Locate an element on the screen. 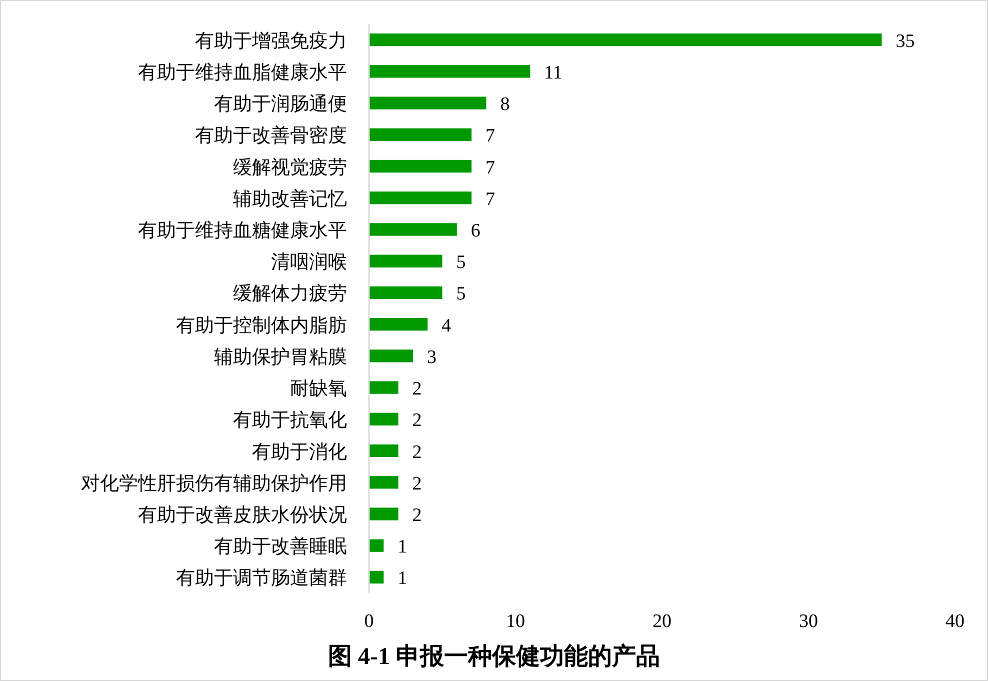 The width and height of the screenshot is (988, 681). y-tick-label: 有助于增强免疫力 is located at coordinates (271, 41).